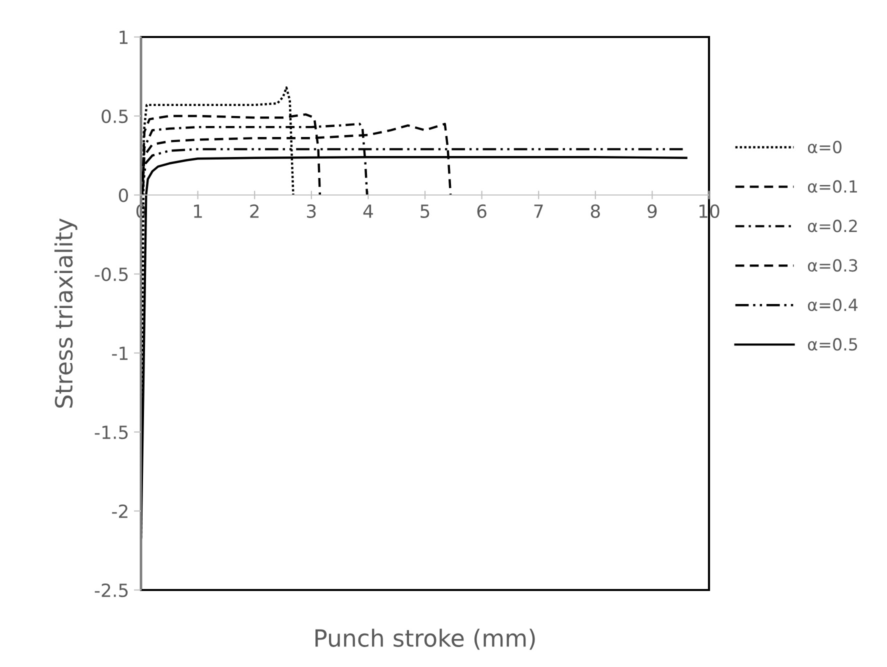 The height and width of the screenshot is (667, 887). What do you see at coordinates (198, 211) in the screenshot?
I see `x-tick-label: 1` at bounding box center [198, 211].